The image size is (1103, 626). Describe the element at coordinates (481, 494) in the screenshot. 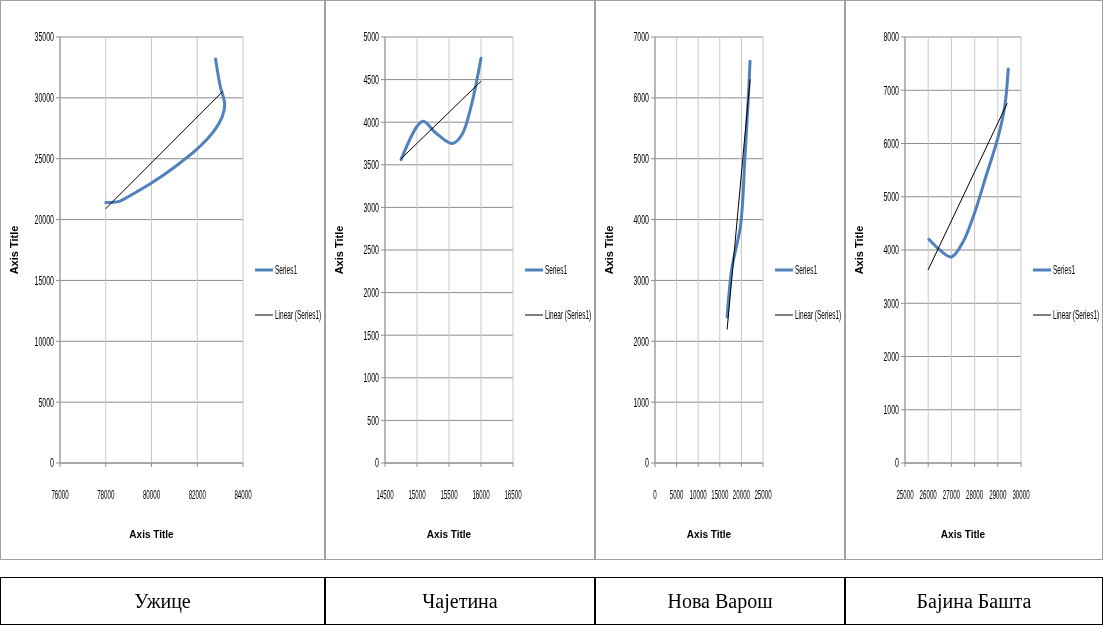

I see `x-tick-label: 16000` at that location.